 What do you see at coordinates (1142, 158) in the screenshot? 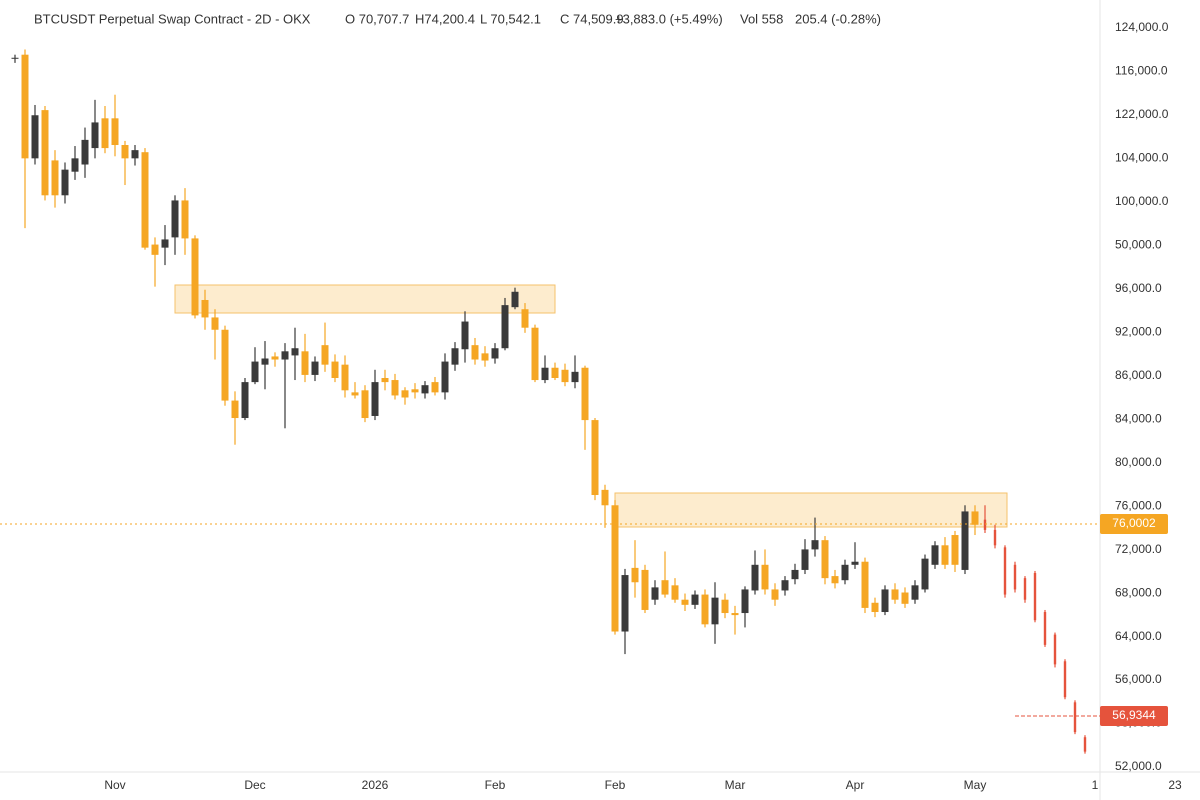
I see `price-label: 104,000.0` at bounding box center [1142, 158].